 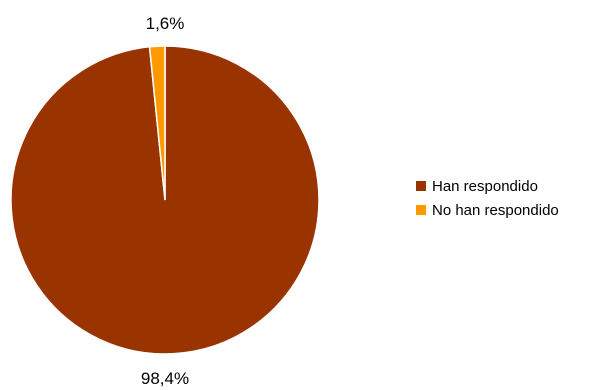 I want to click on legend-label-han-respondido: Han respondido, so click(x=485, y=186).